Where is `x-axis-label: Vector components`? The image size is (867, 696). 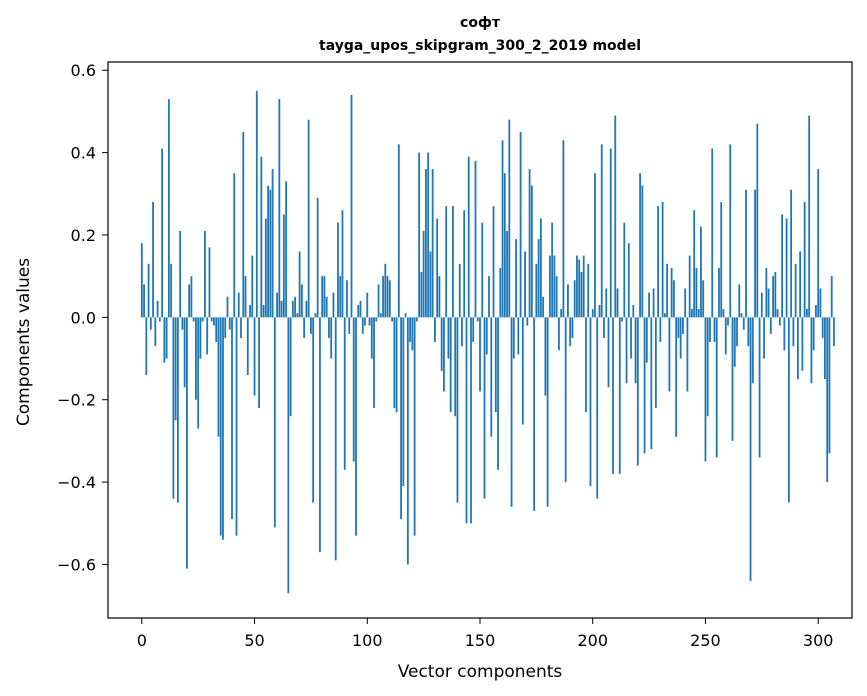 x-axis-label: Vector components is located at coordinates (480, 672).